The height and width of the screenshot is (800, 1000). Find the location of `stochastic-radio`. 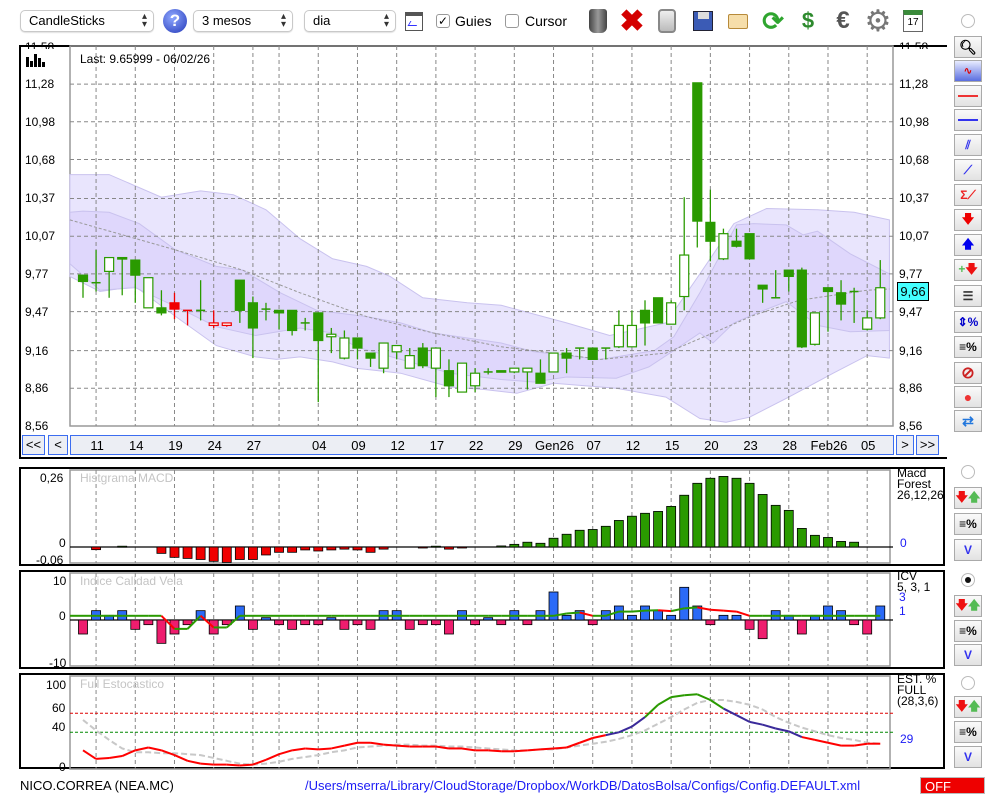

stochastic-radio is located at coordinates (968, 683).